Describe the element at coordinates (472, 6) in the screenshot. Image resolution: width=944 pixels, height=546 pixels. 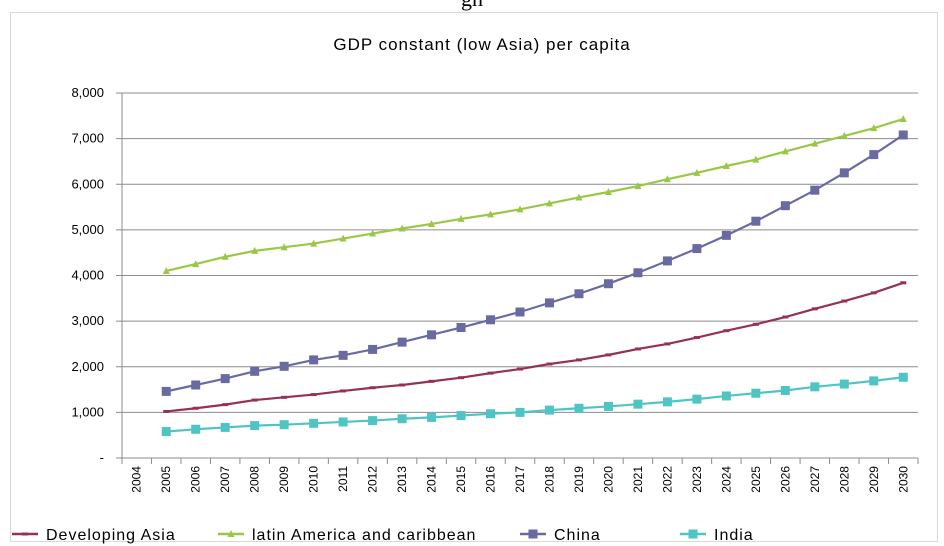
I see `cropped-header-text: gh` at that location.